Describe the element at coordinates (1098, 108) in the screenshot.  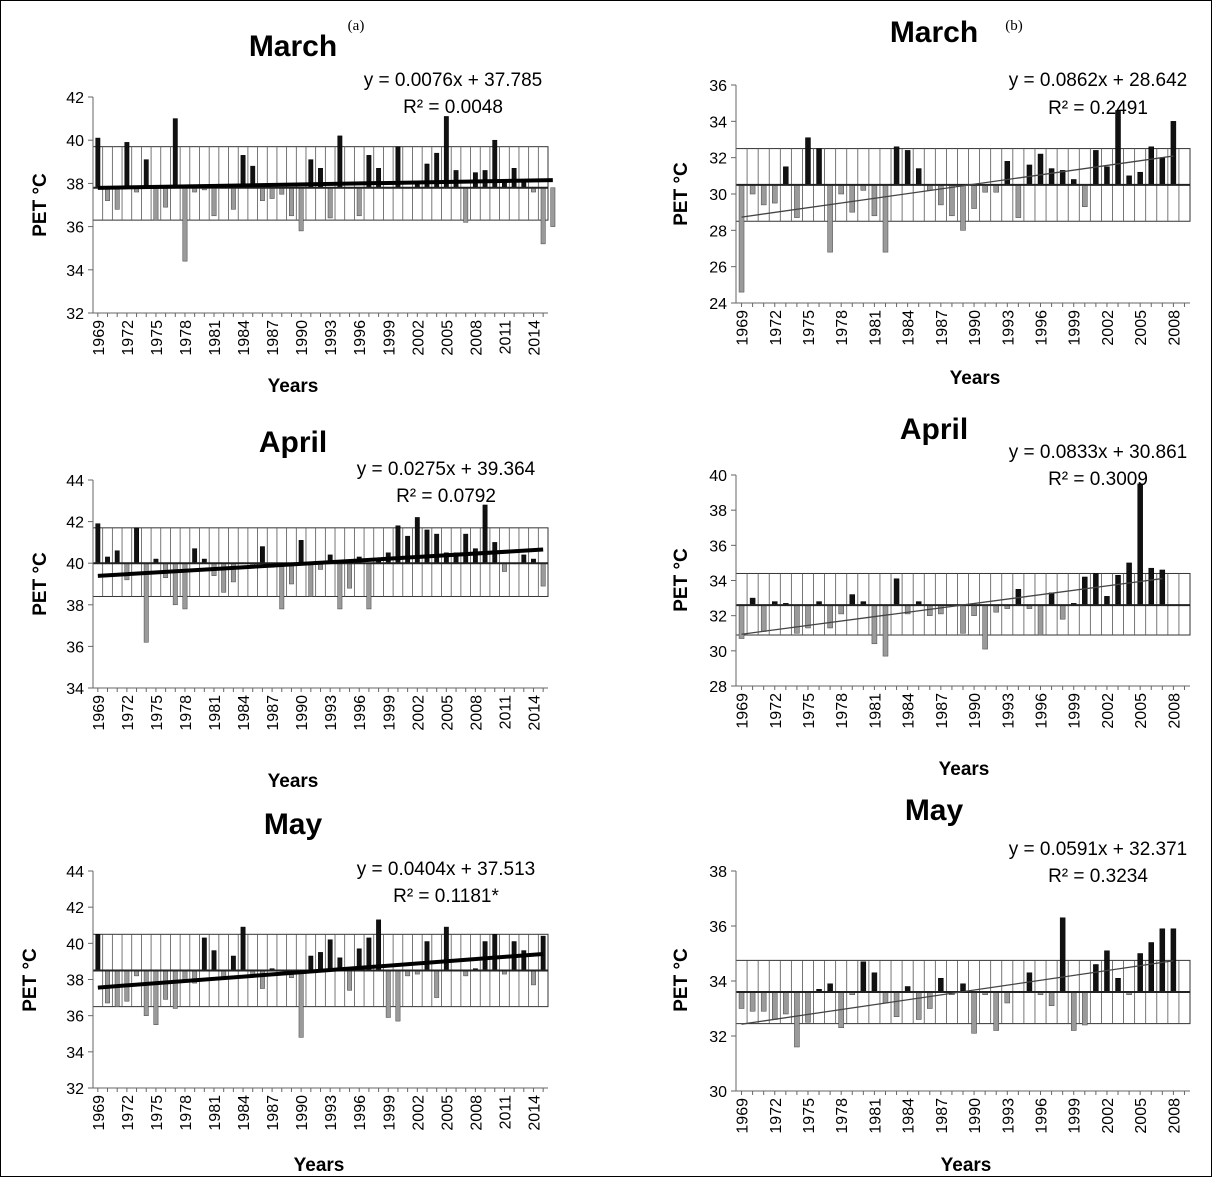
I see `r-squared: R² = 0.2491` at that location.